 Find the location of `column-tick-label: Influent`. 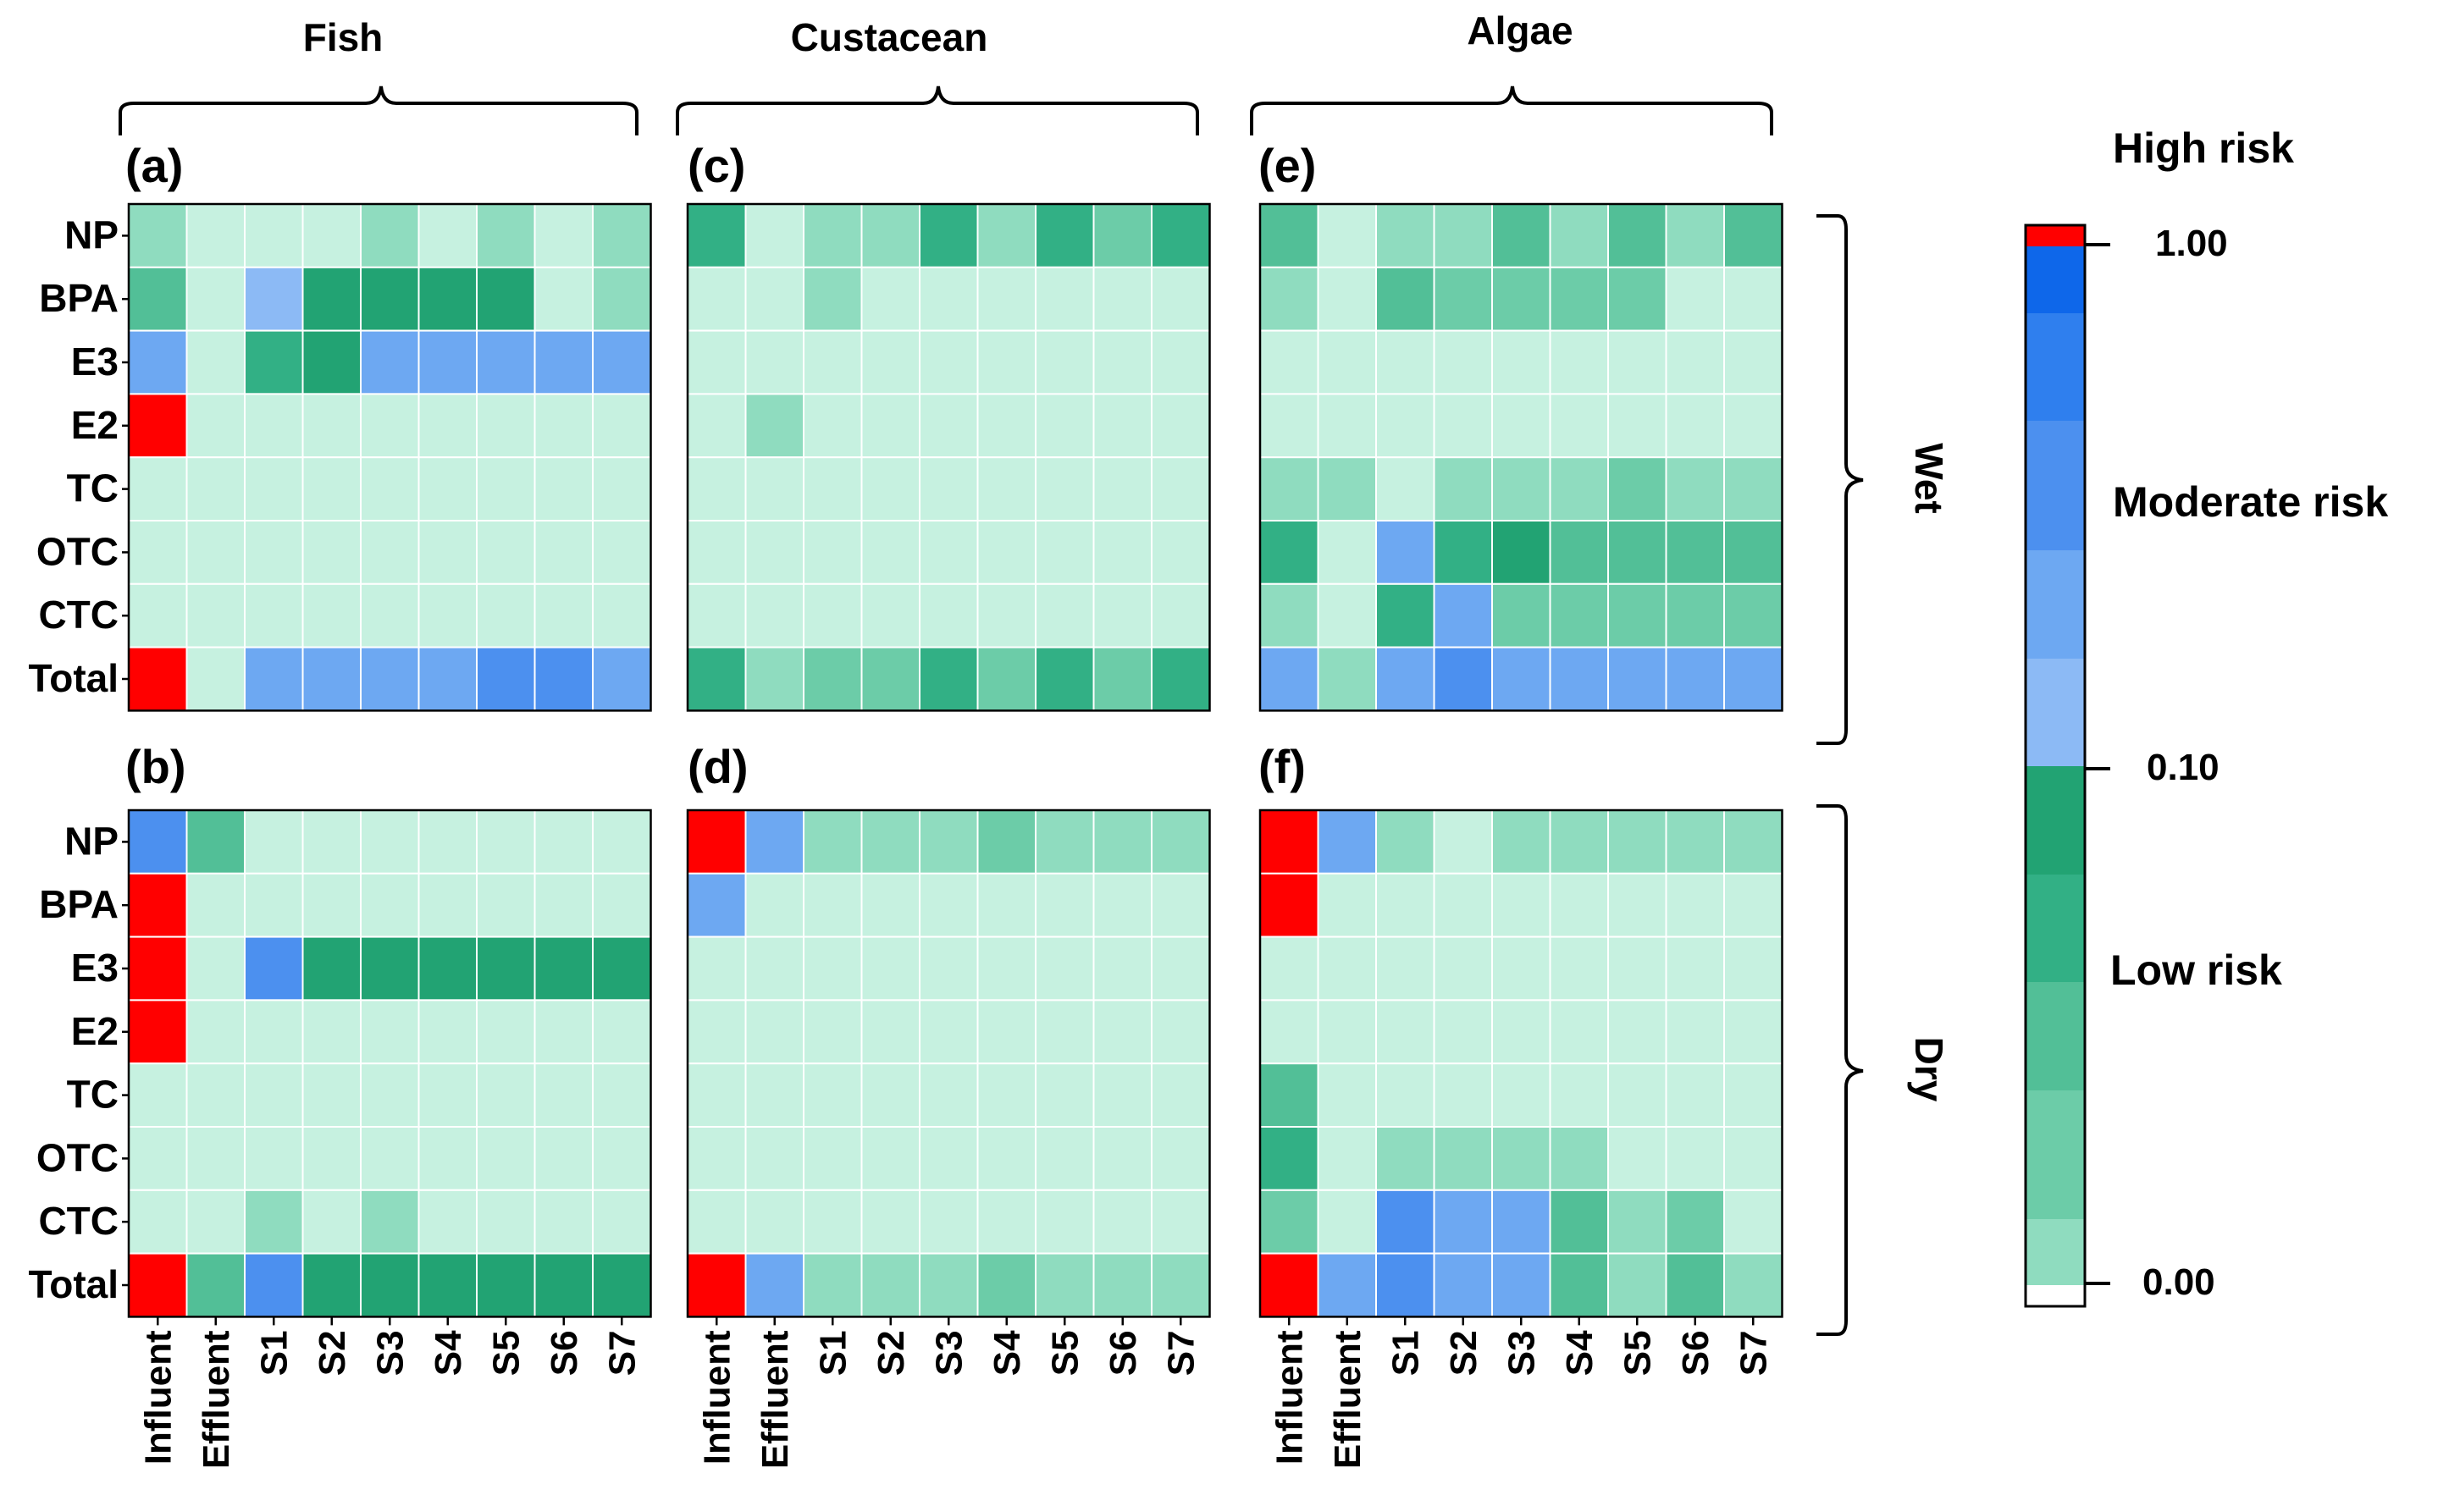

column-tick-label: Influent is located at coordinates (158, 1397).